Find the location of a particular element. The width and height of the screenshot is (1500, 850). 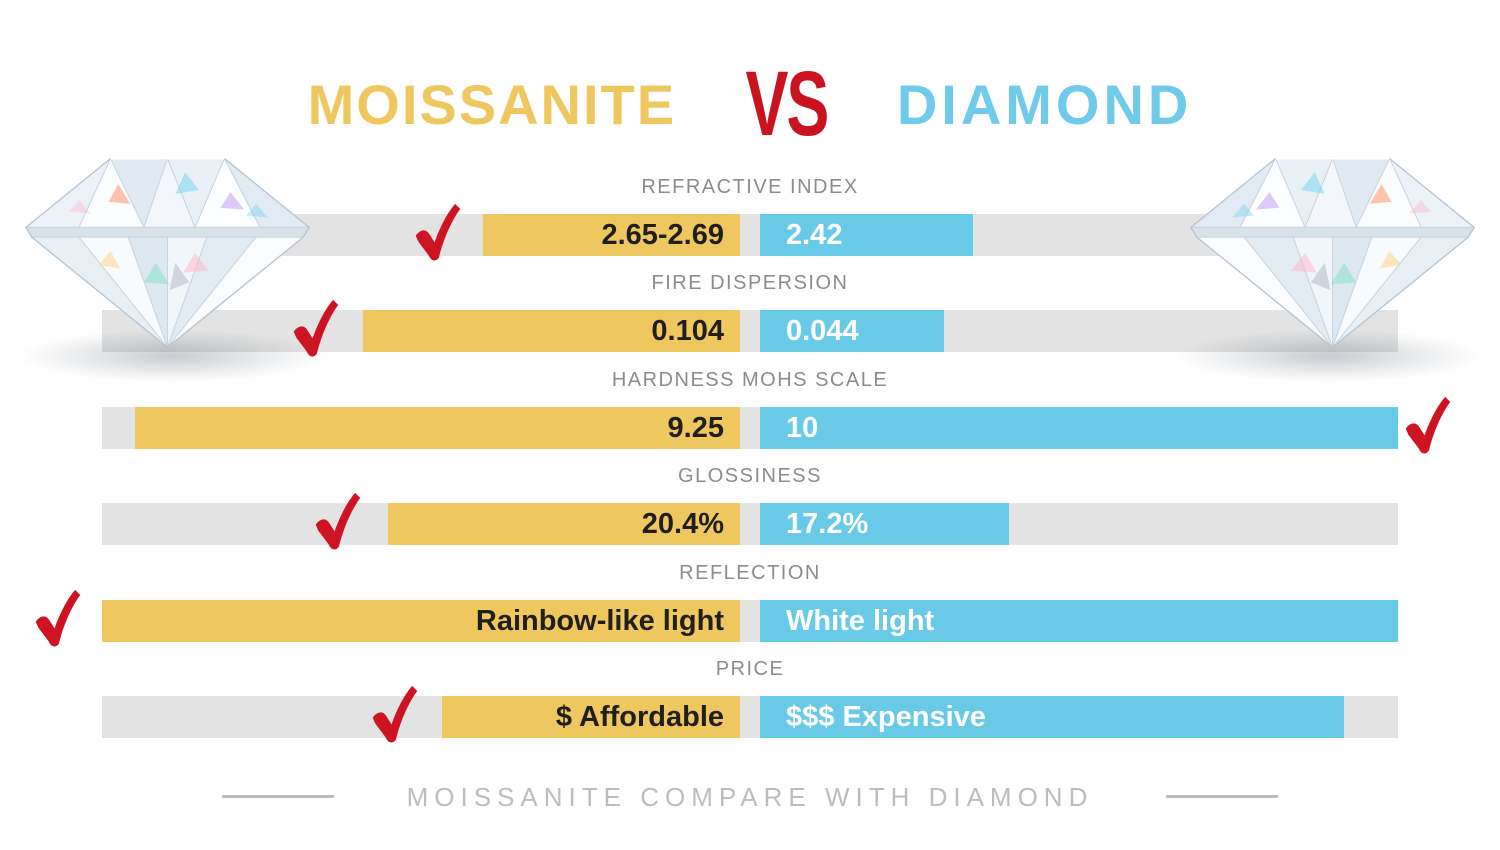

diamond-image-right is located at coordinates (1332, 249).